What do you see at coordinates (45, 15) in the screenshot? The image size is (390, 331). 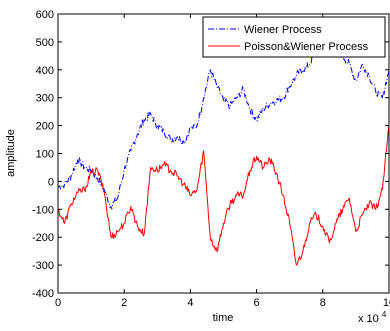 I see `y-tick-label: 600` at bounding box center [45, 15].